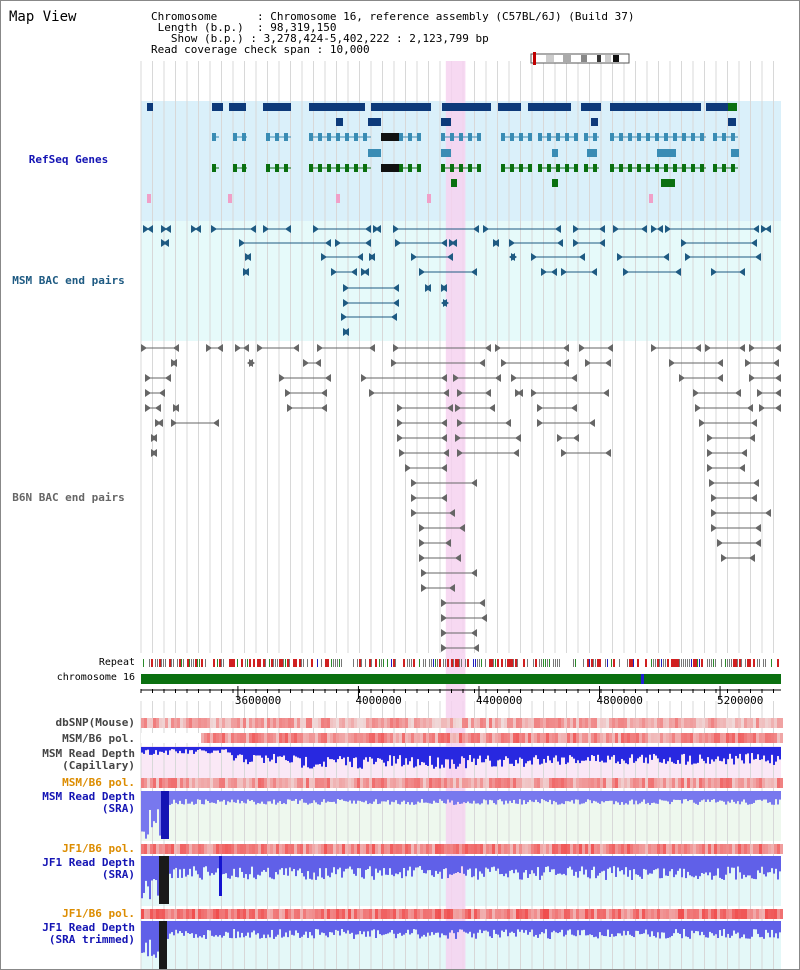 This screenshot has height=970, width=800. What do you see at coordinates (68, 280) in the screenshot?
I see `track-label-msm-bac: MSM BAC end pairs` at bounding box center [68, 280].